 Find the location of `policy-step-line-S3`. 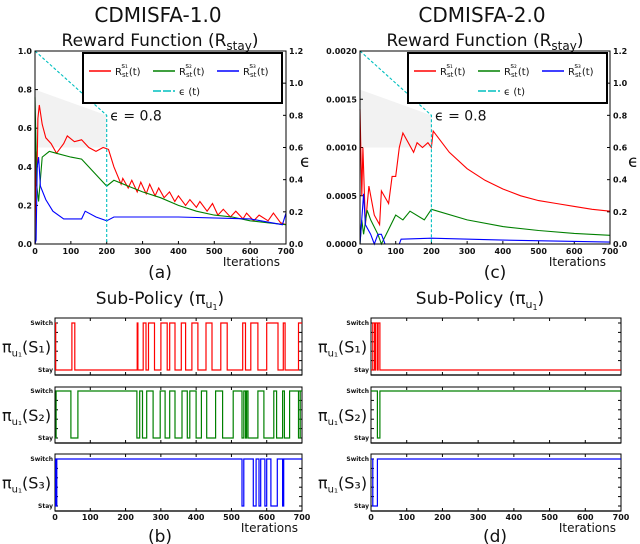

policy-step-line-S3 is located at coordinates (496, 482).